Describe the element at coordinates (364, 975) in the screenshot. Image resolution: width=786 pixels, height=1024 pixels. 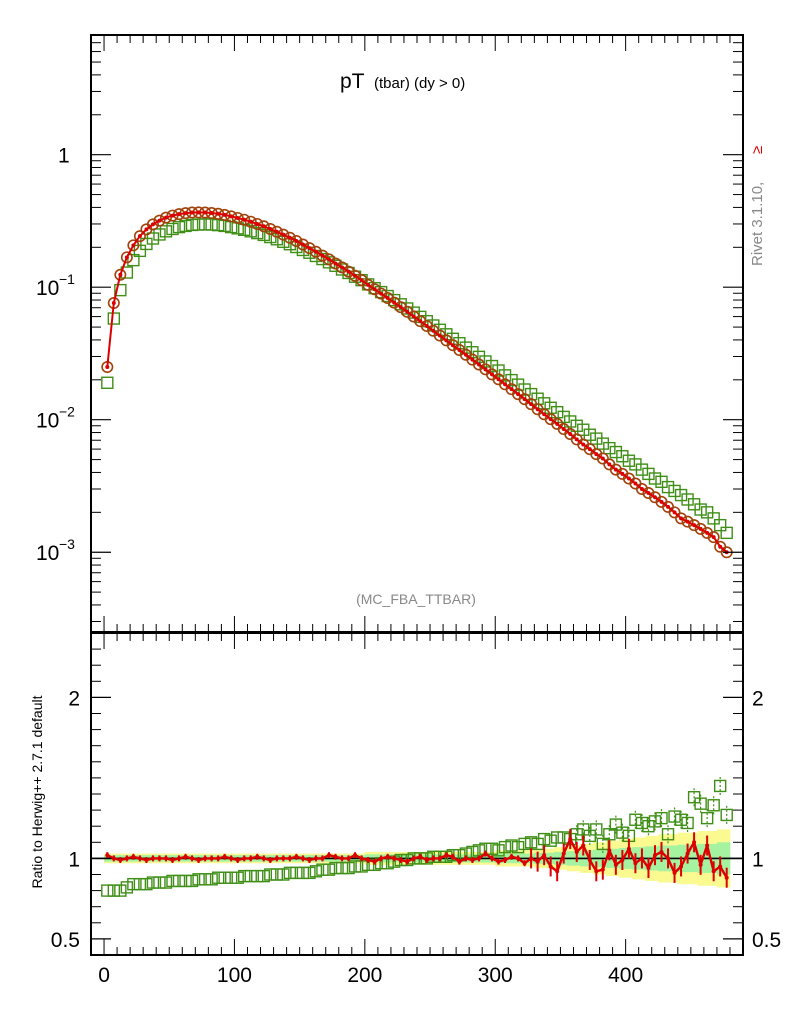
I see `ratio-xtick-label: 200` at that location.